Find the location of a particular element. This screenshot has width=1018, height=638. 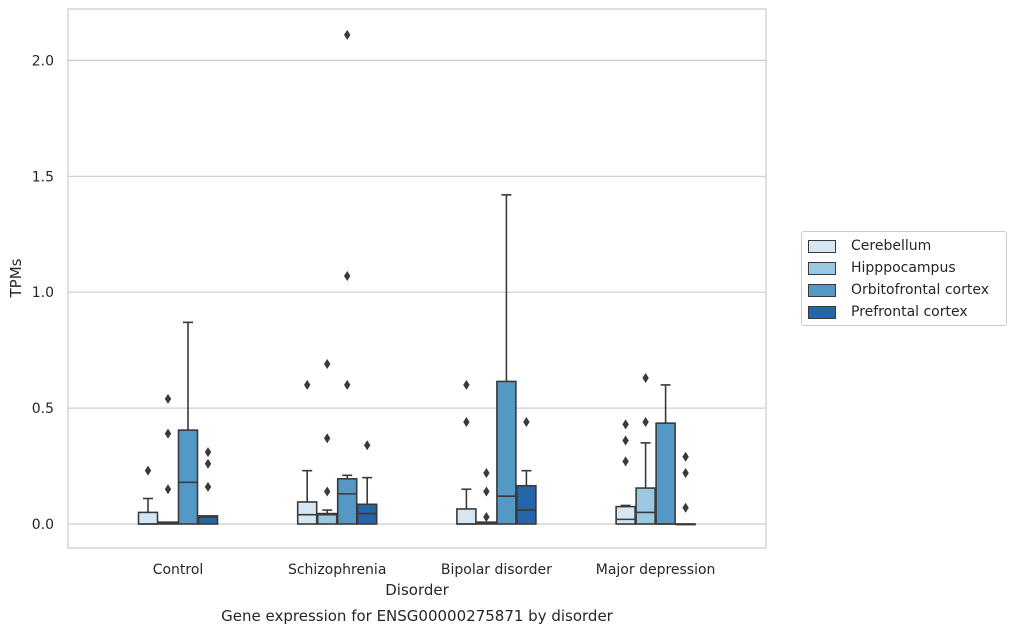

series-prefrontal-cortex is located at coordinates (446, 471).